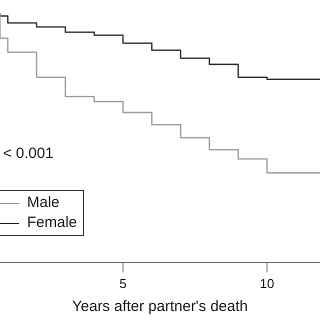 The image size is (320, 320). Describe the element at coordinates (267, 283) in the screenshot. I see `x-tick-label: 10` at that location.